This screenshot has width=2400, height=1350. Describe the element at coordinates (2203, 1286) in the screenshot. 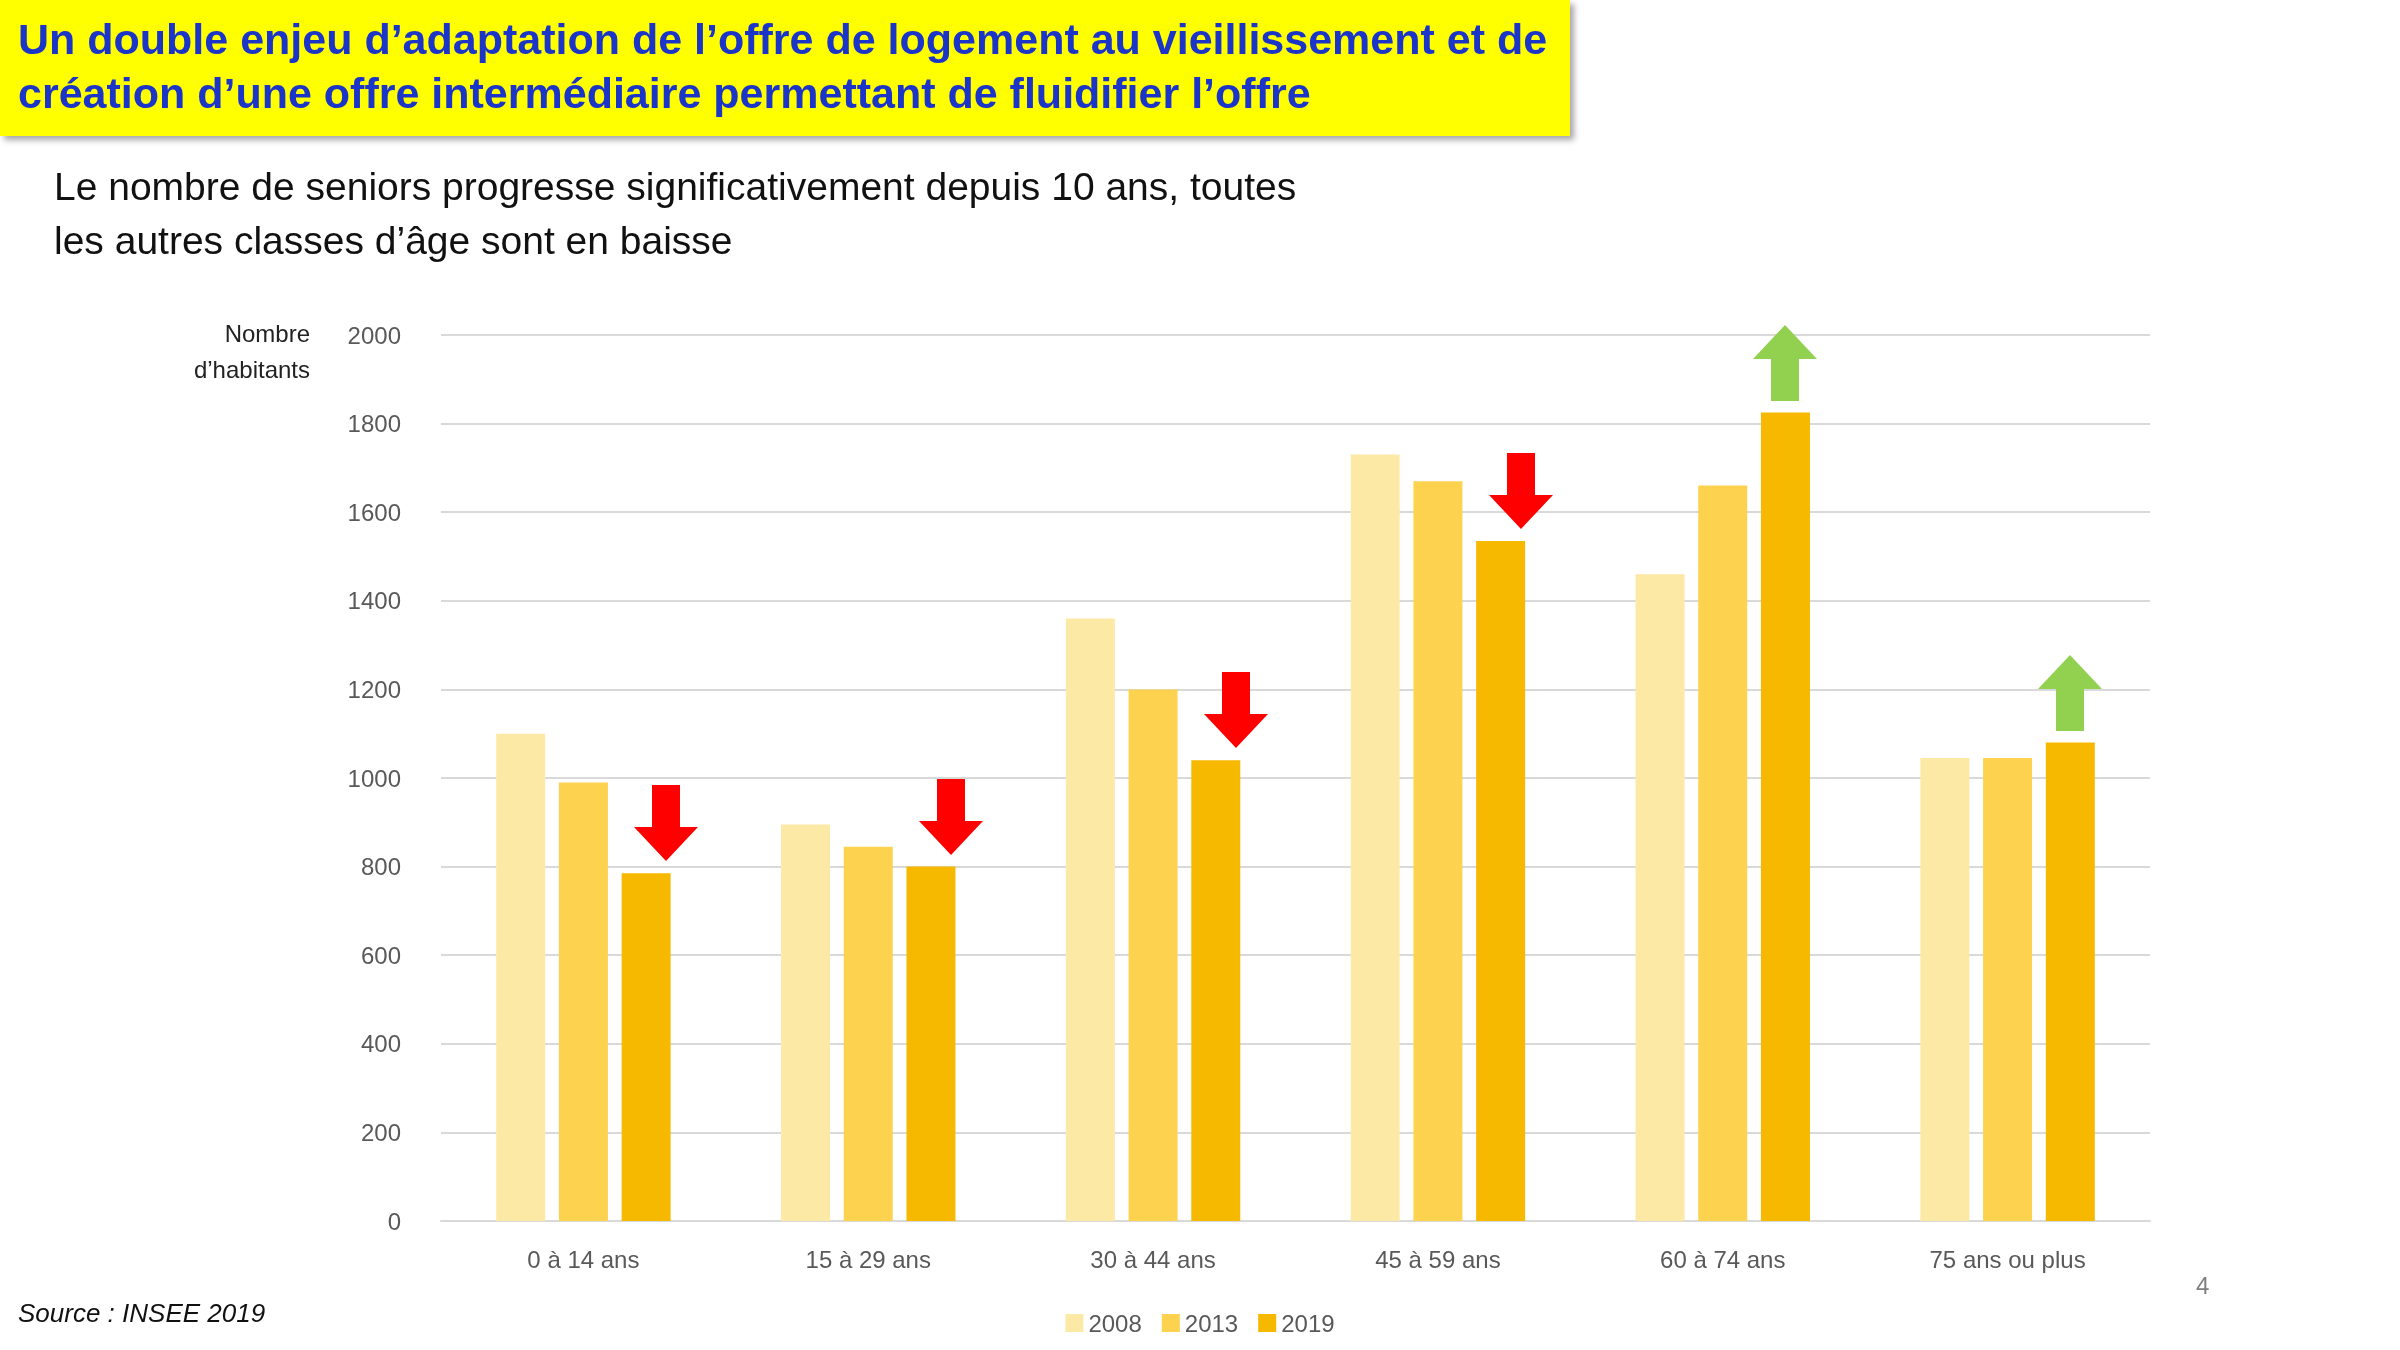

I see `text: 4` at that location.